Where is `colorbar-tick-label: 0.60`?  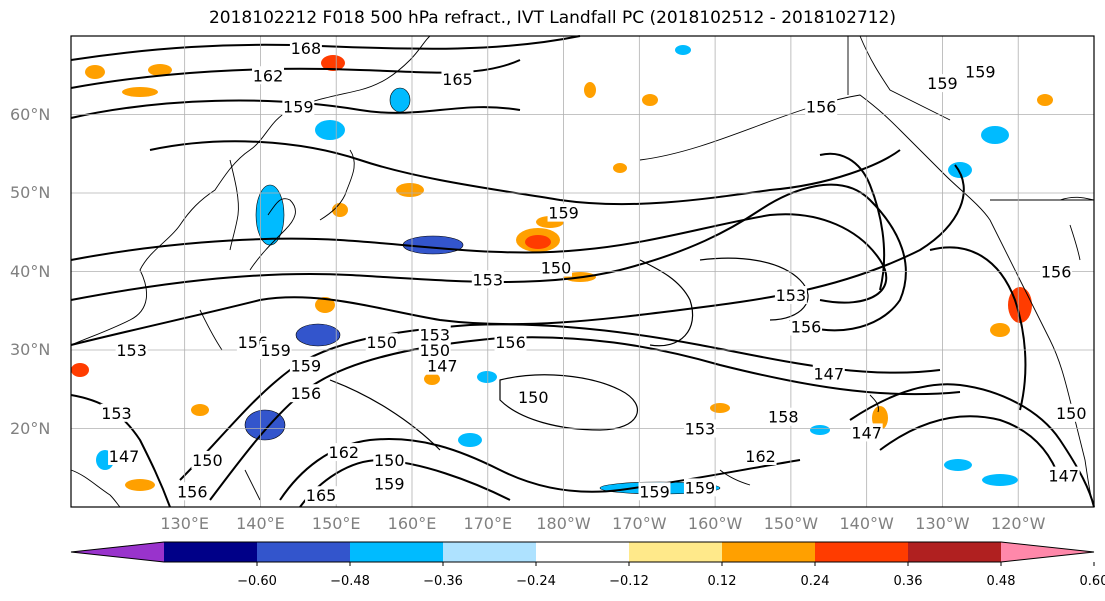
colorbar-tick-label: 0.60 is located at coordinates (1092, 581).